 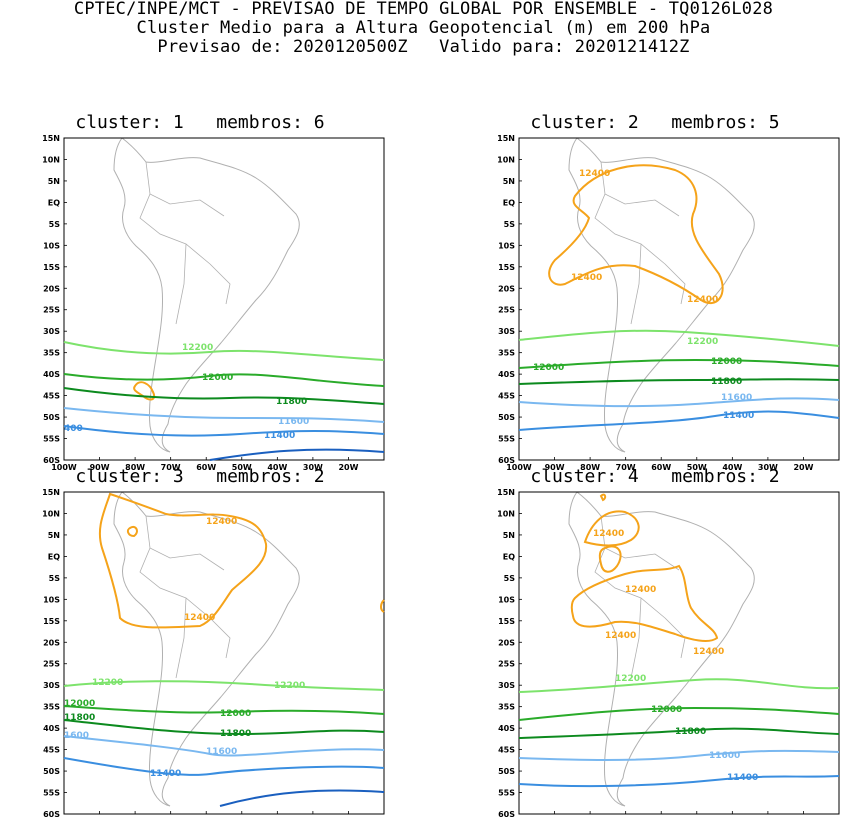 I want to click on contour-label: 1600, so click(x=76, y=736).